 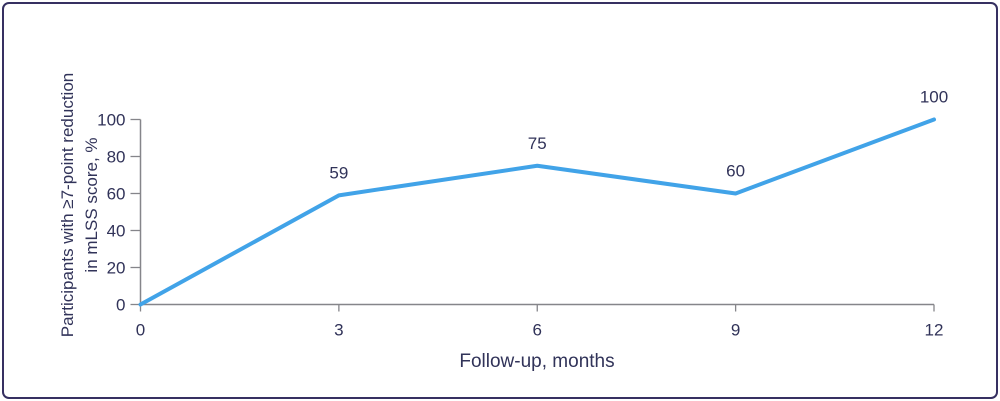 What do you see at coordinates (116, 231) in the screenshot?
I see `y-tick-label: 40` at bounding box center [116, 231].